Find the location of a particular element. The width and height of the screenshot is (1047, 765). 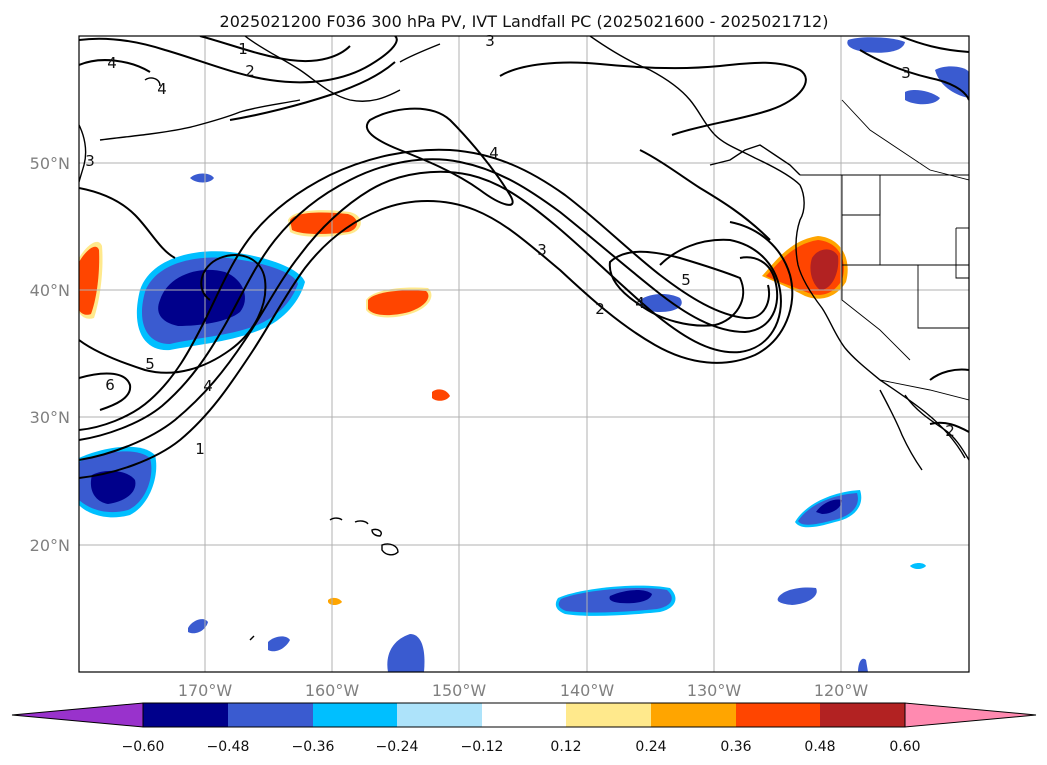

colorbar-tick-label: −0.36 is located at coordinates (313, 747).